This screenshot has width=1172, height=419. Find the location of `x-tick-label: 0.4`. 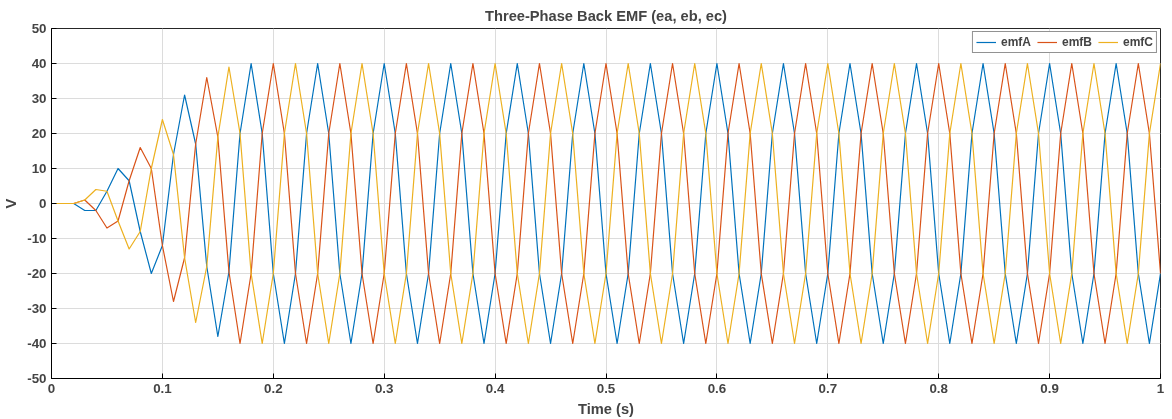

x-tick-label: 0.4 is located at coordinates (495, 388).